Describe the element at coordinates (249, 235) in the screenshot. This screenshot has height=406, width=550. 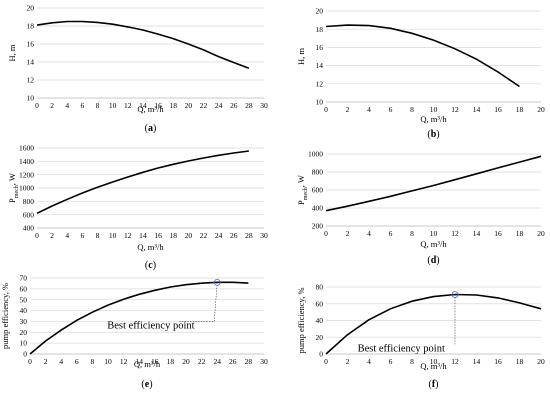
I see `x-tick-label: 28` at that location.